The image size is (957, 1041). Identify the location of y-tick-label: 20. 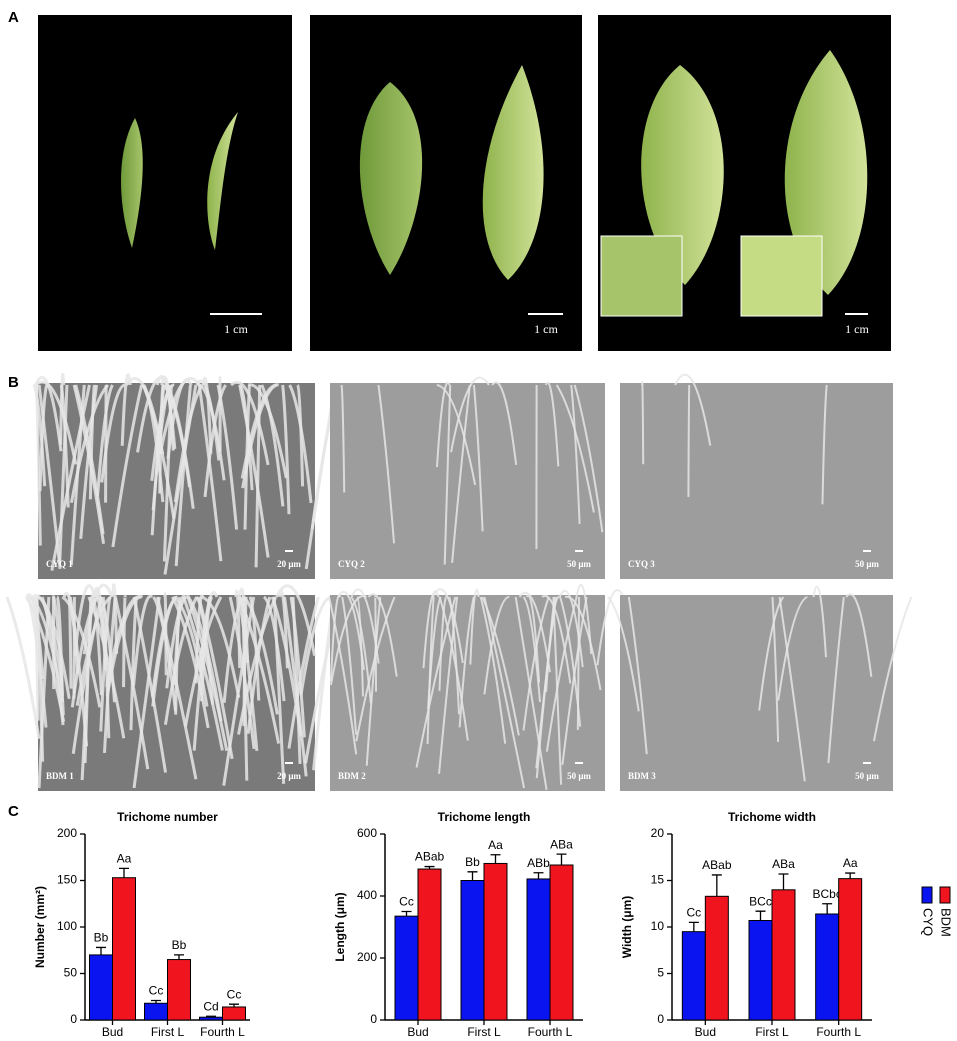
(658, 833).